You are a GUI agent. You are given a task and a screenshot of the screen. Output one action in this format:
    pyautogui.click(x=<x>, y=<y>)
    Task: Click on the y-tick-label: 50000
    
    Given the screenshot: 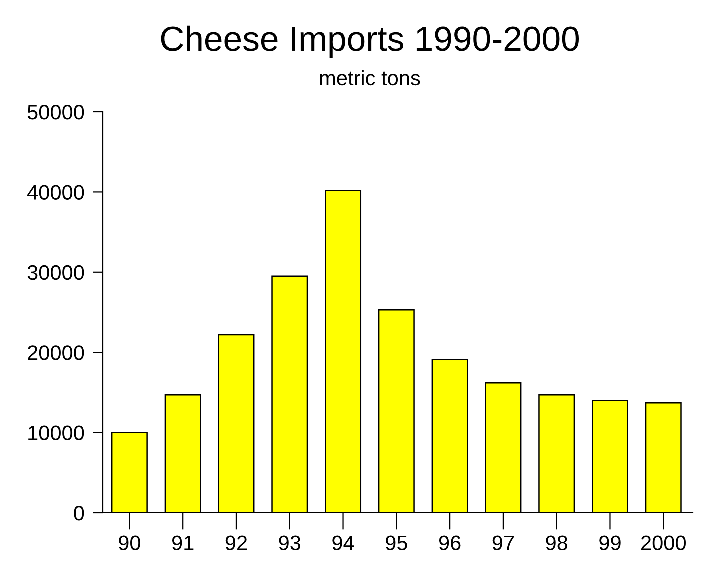 What is the action you would take?
    pyautogui.click(x=56, y=112)
    